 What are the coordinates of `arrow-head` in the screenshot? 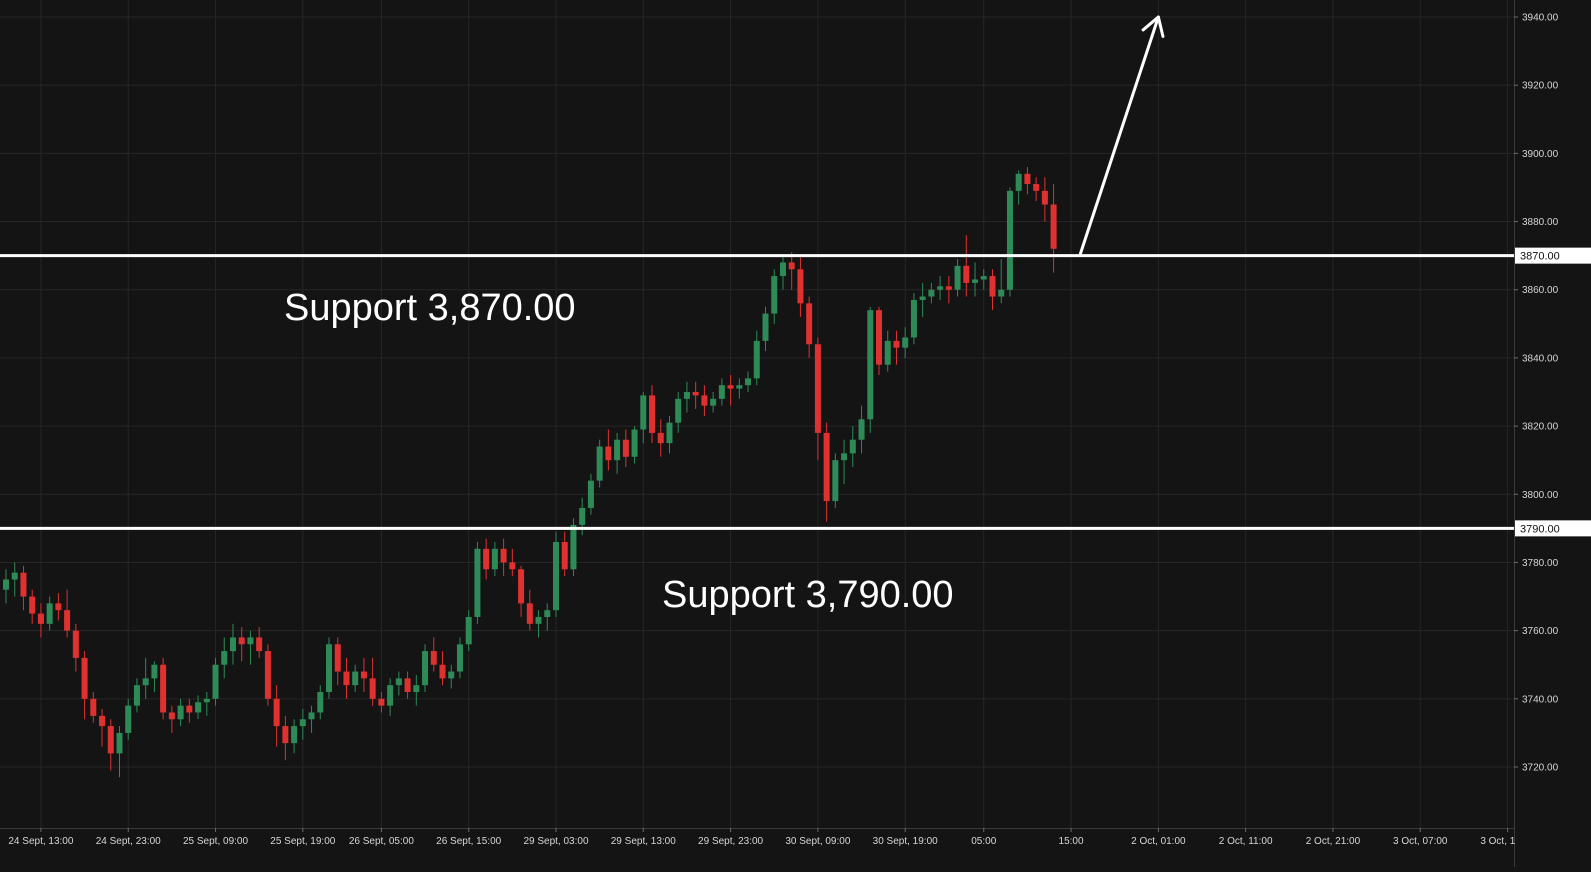 It's located at (1153, 26).